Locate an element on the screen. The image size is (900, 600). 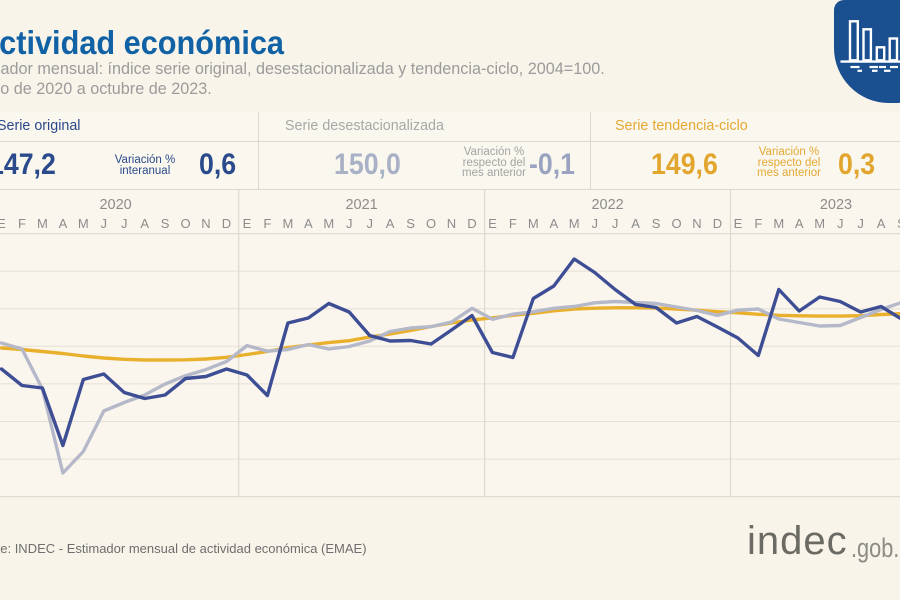
svg-text: 2020 is located at coordinates (115, 205).